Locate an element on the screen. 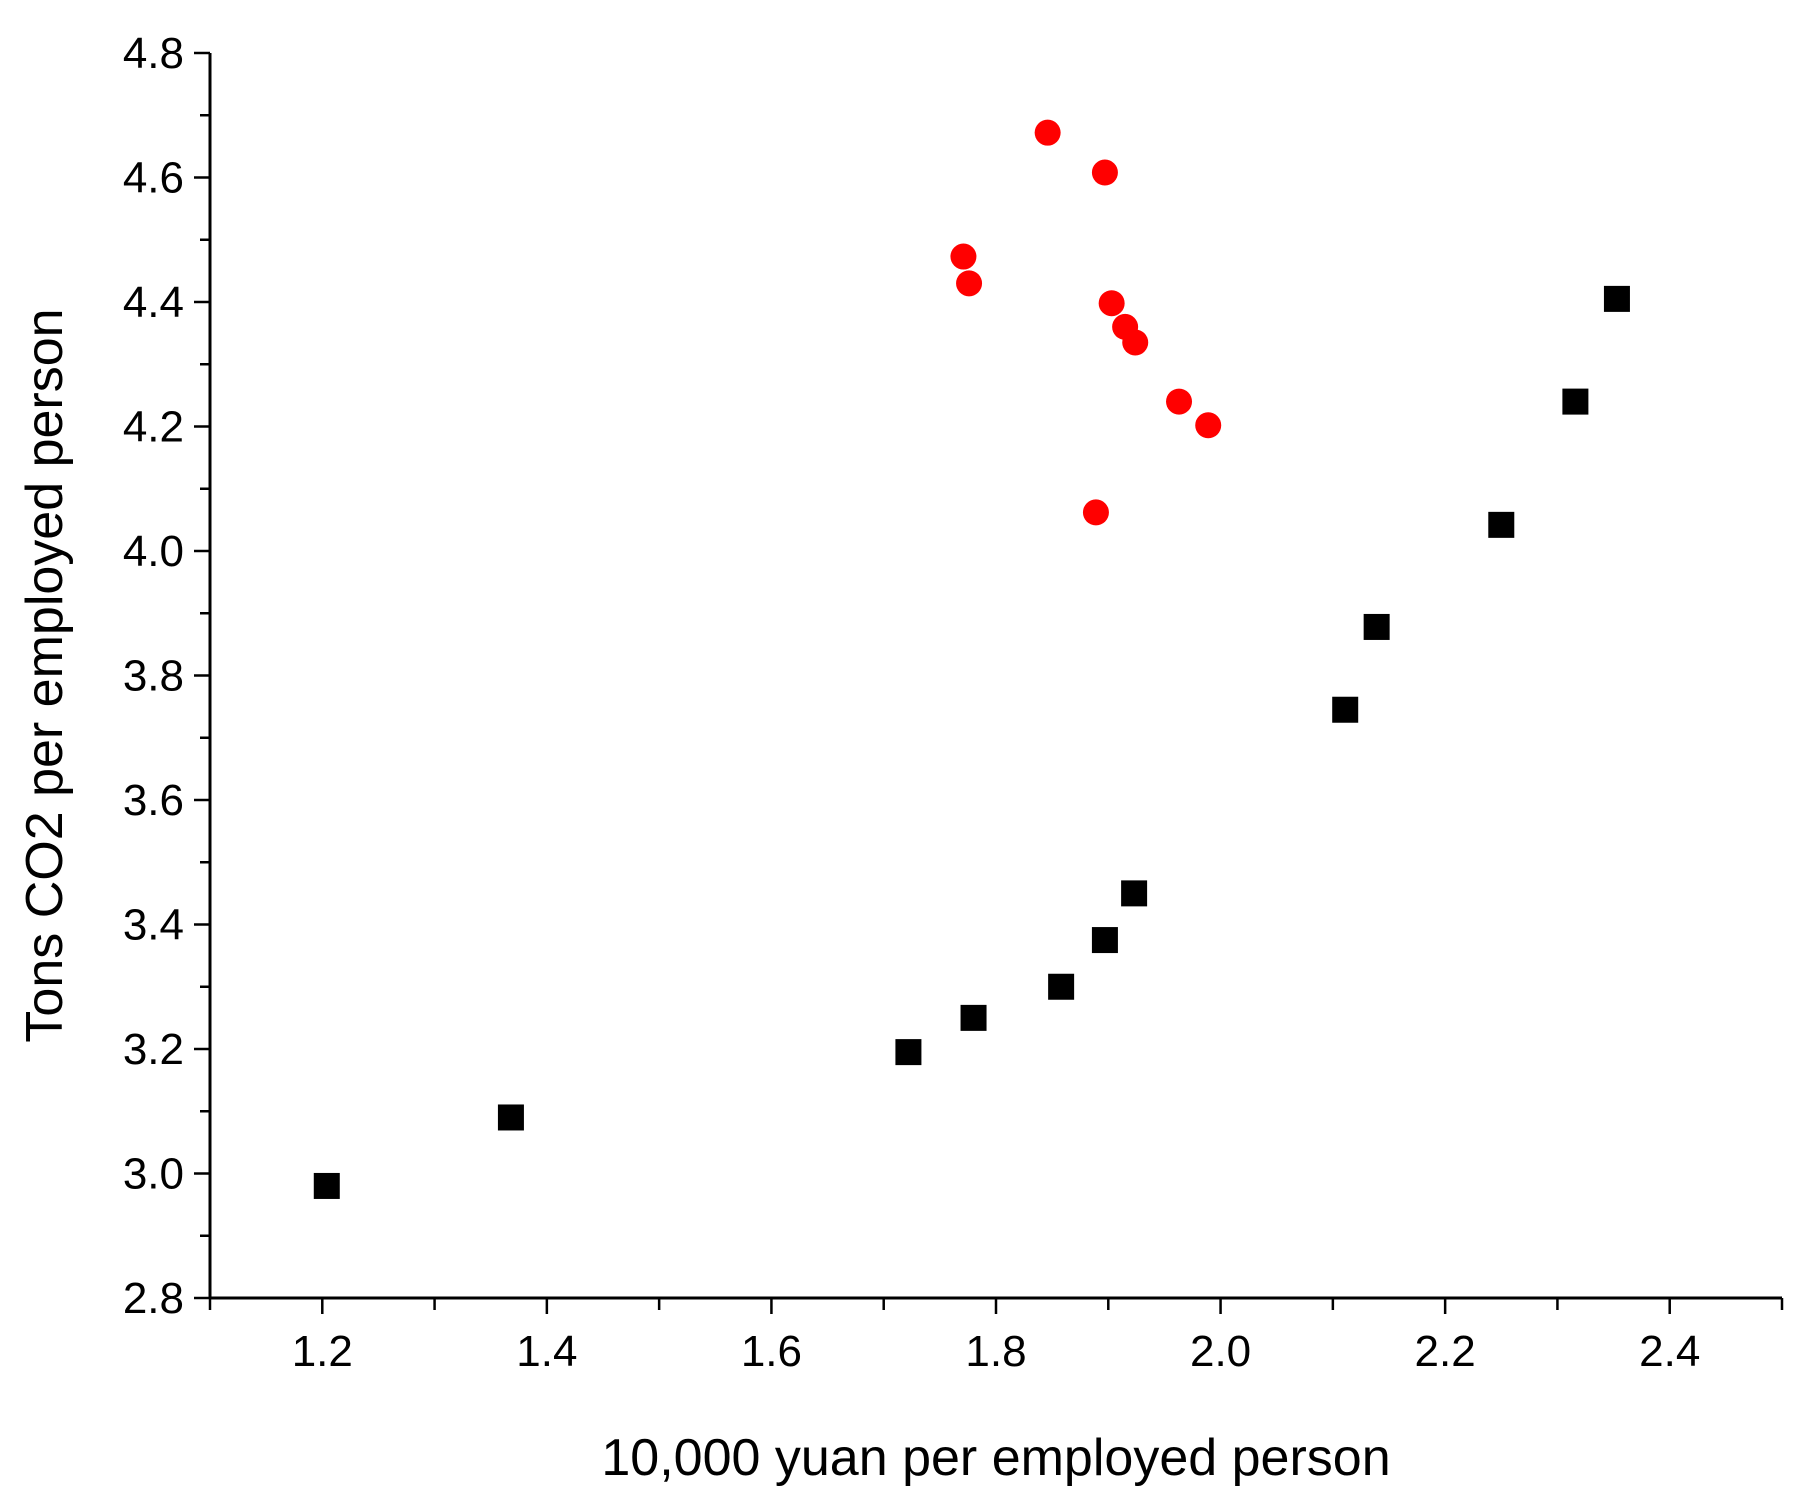 This screenshot has height=1501, width=1798. y-tick-label: 4.2 is located at coordinates (153, 427).